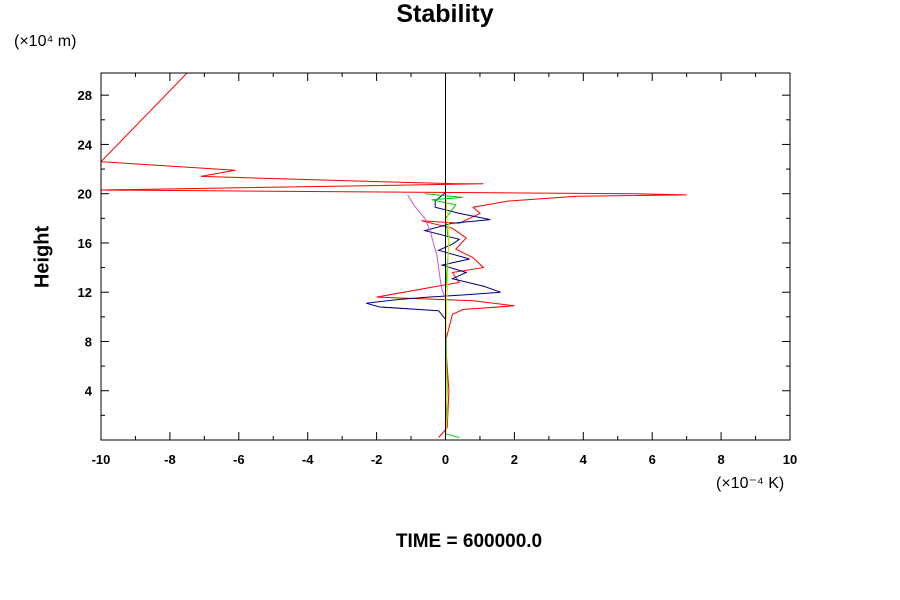  What do you see at coordinates (469, 541) in the screenshot?
I see `time-label: TIME = 600000.0` at bounding box center [469, 541].